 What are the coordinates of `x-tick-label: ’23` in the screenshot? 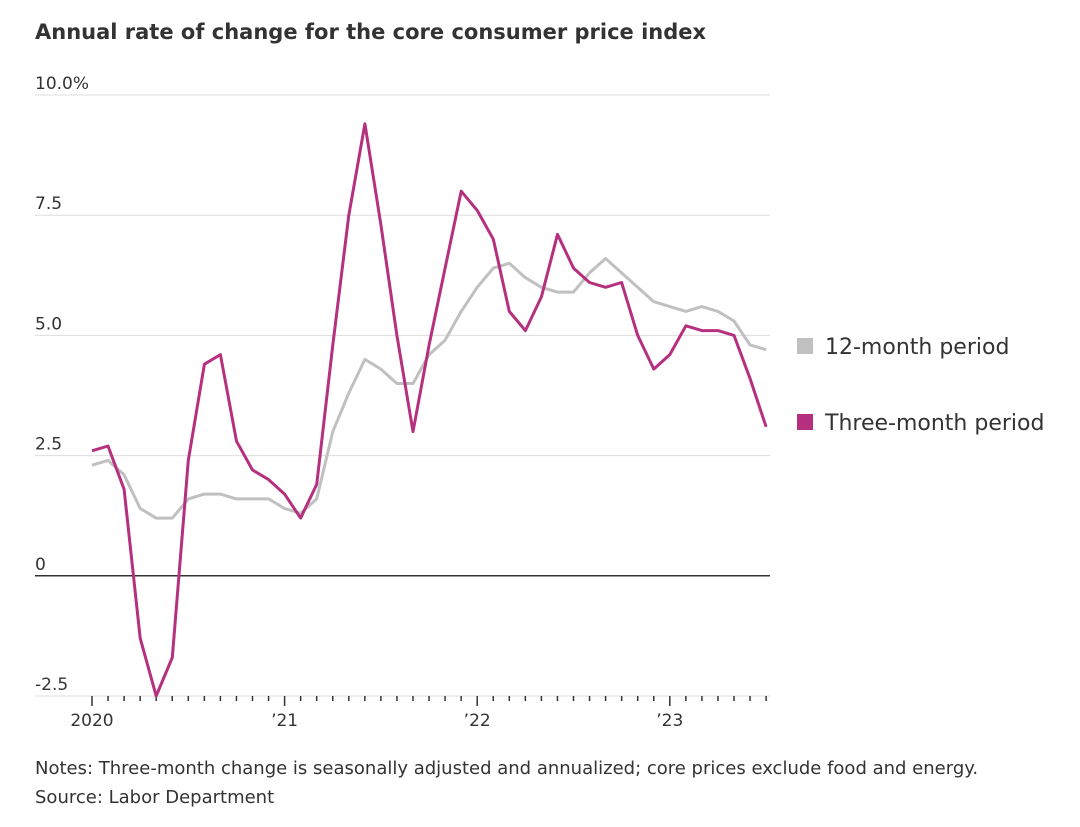 It's located at (669, 721).